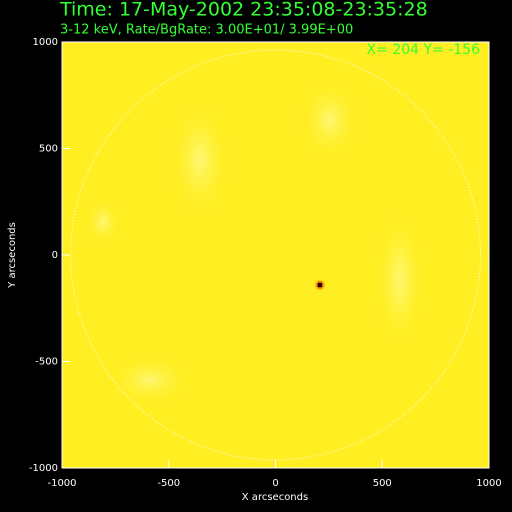  Describe the element at coordinates (243, 10) in the screenshot. I see `title: Time: 17-May-2002 23:35:08-23:35:28` at that location.